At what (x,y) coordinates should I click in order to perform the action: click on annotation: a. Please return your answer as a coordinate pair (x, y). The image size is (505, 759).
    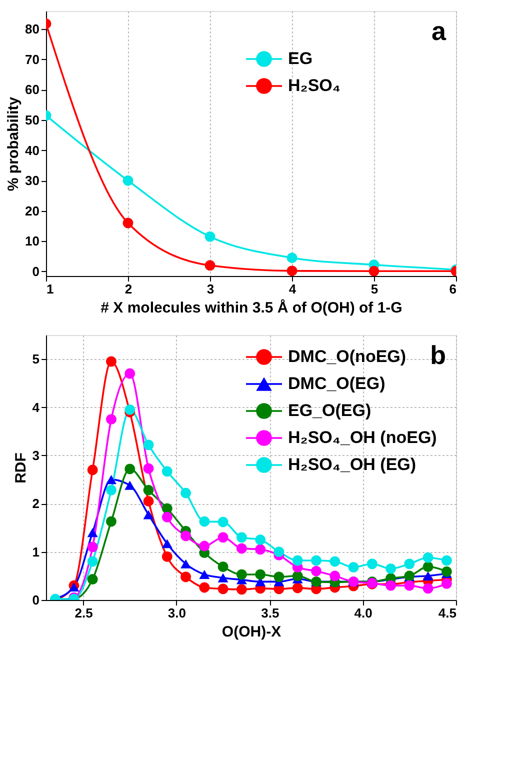
    Looking at the image, I should click on (439, 31).